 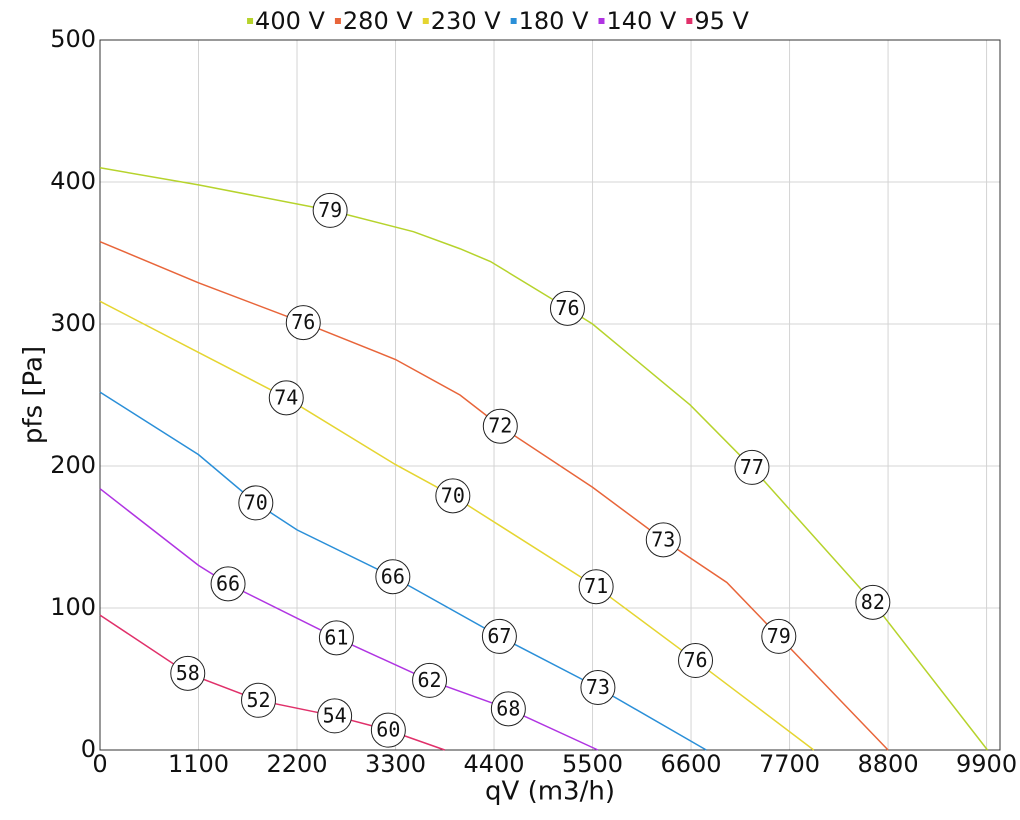 I want to click on marker-label: 62, so click(x=430, y=680).